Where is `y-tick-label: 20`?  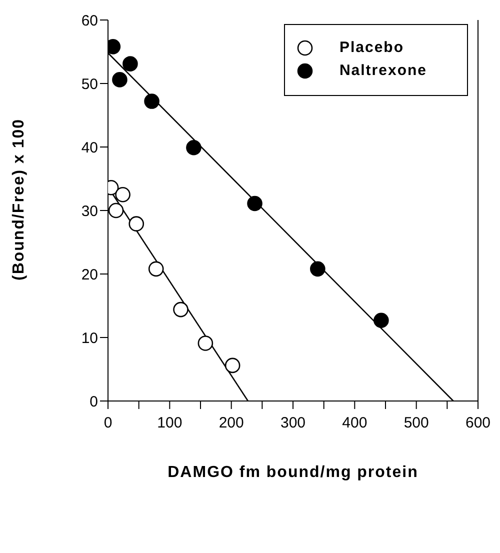
y-tick-label: 20 is located at coordinates (89, 275).